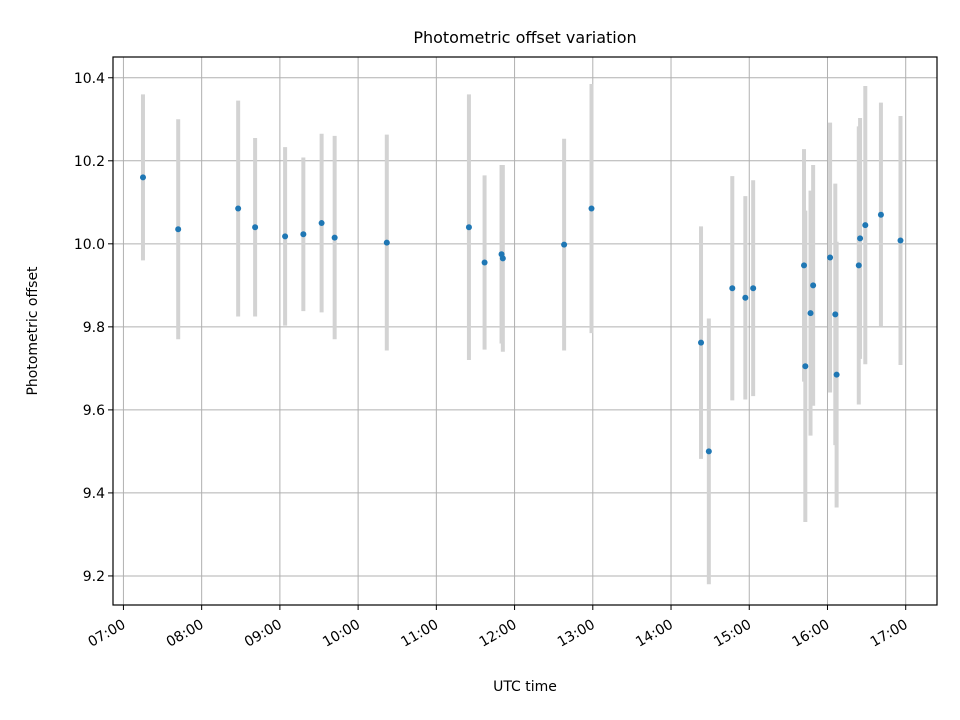  Describe the element at coordinates (185, 634) in the screenshot. I see `x-tick-label: 08:00` at that location.